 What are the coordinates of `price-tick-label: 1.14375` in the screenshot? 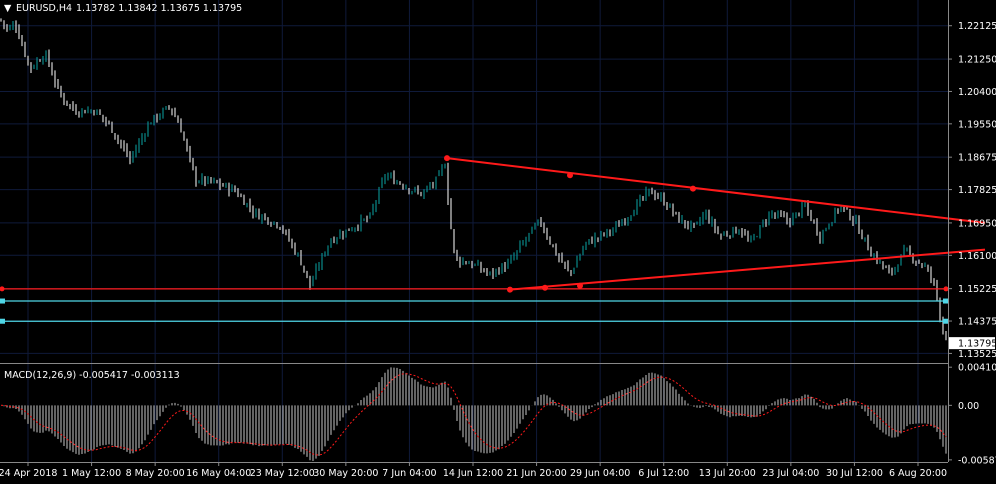 It's located at (977, 322).